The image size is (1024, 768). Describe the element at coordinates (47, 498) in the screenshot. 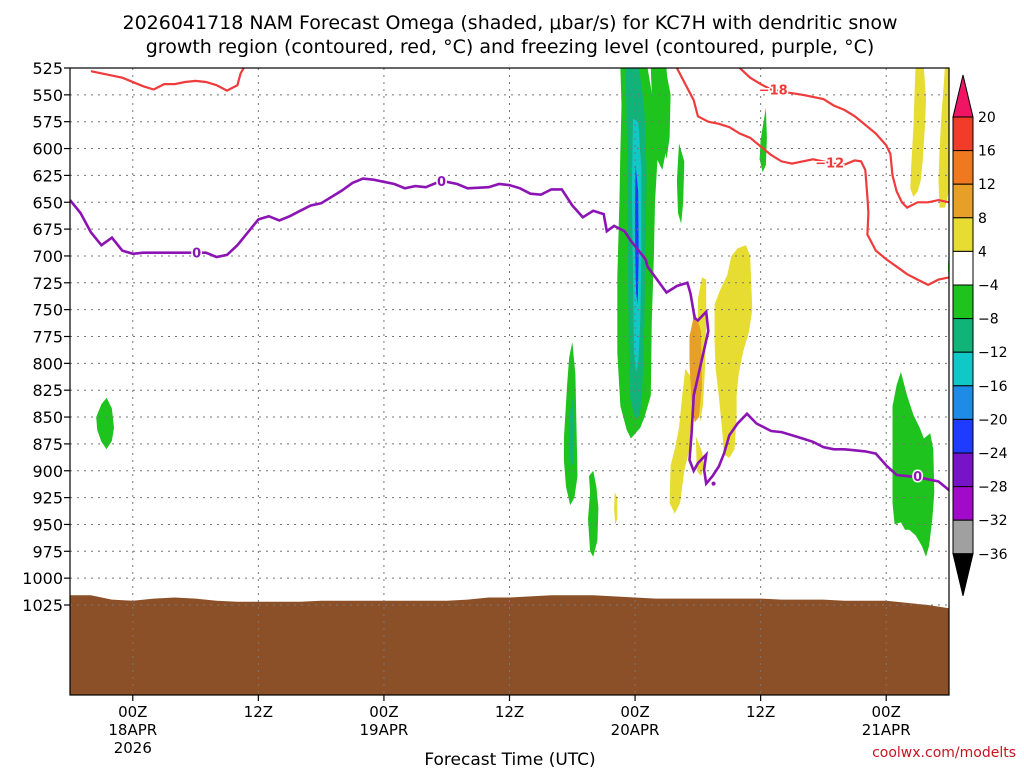

I see `y-tick-label: 925` at that location.